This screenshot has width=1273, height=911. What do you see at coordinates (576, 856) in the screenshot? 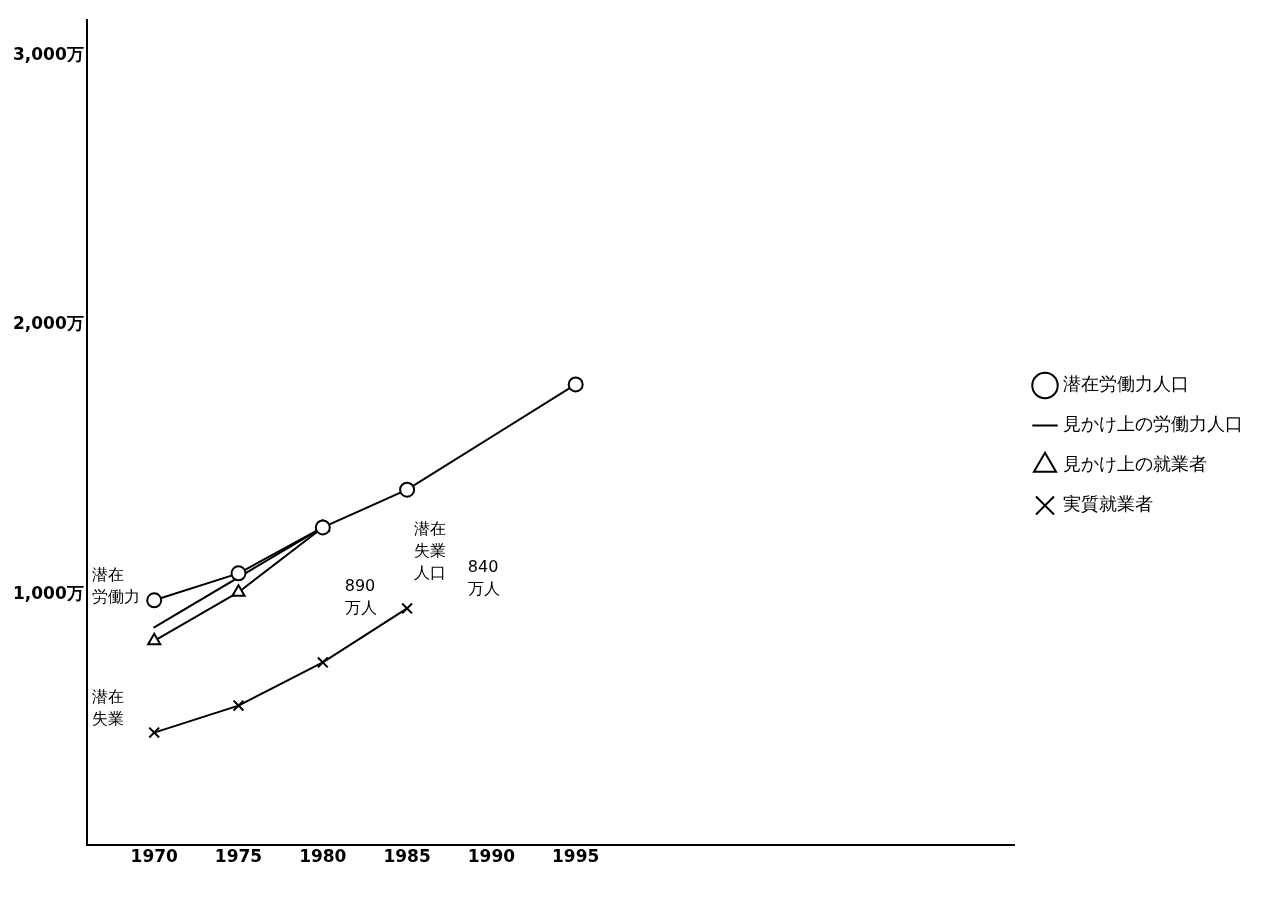
I see `x-tick-label: 1995` at bounding box center [576, 856].